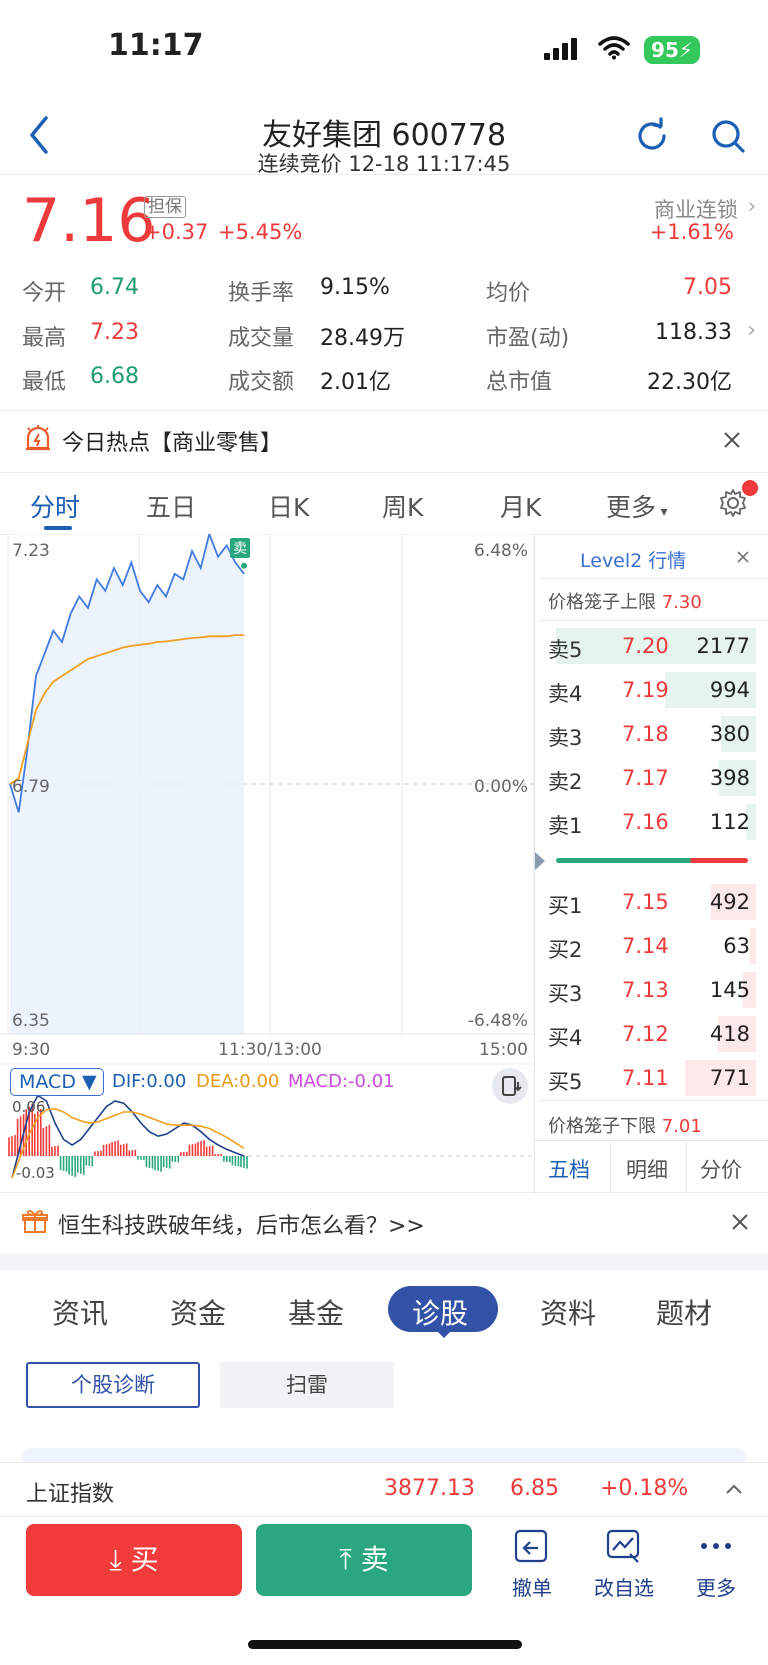 The height and width of the screenshot is (1665, 768). I want to click on gift-icon, so click(35, 1221).